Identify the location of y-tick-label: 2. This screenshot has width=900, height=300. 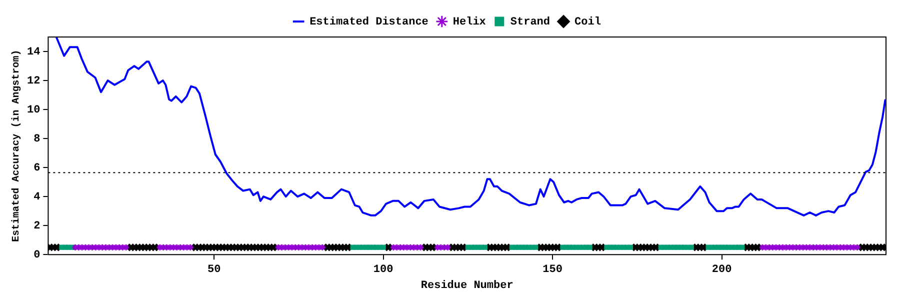
(37, 226).